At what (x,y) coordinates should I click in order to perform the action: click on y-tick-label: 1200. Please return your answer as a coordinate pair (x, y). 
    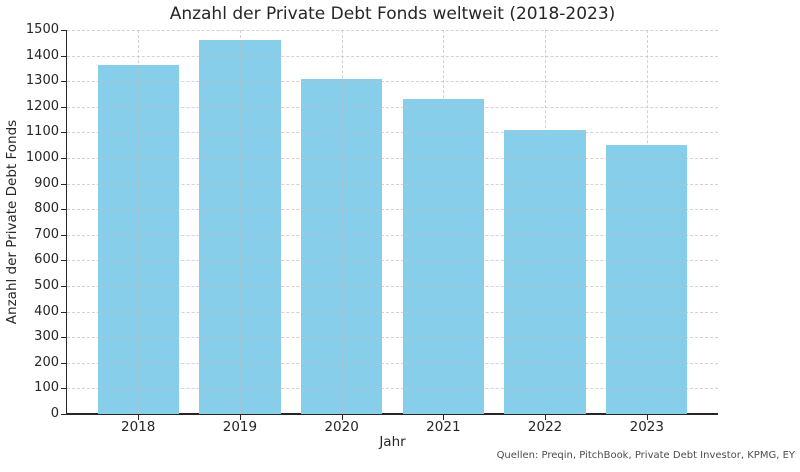
    Looking at the image, I should click on (42, 106).